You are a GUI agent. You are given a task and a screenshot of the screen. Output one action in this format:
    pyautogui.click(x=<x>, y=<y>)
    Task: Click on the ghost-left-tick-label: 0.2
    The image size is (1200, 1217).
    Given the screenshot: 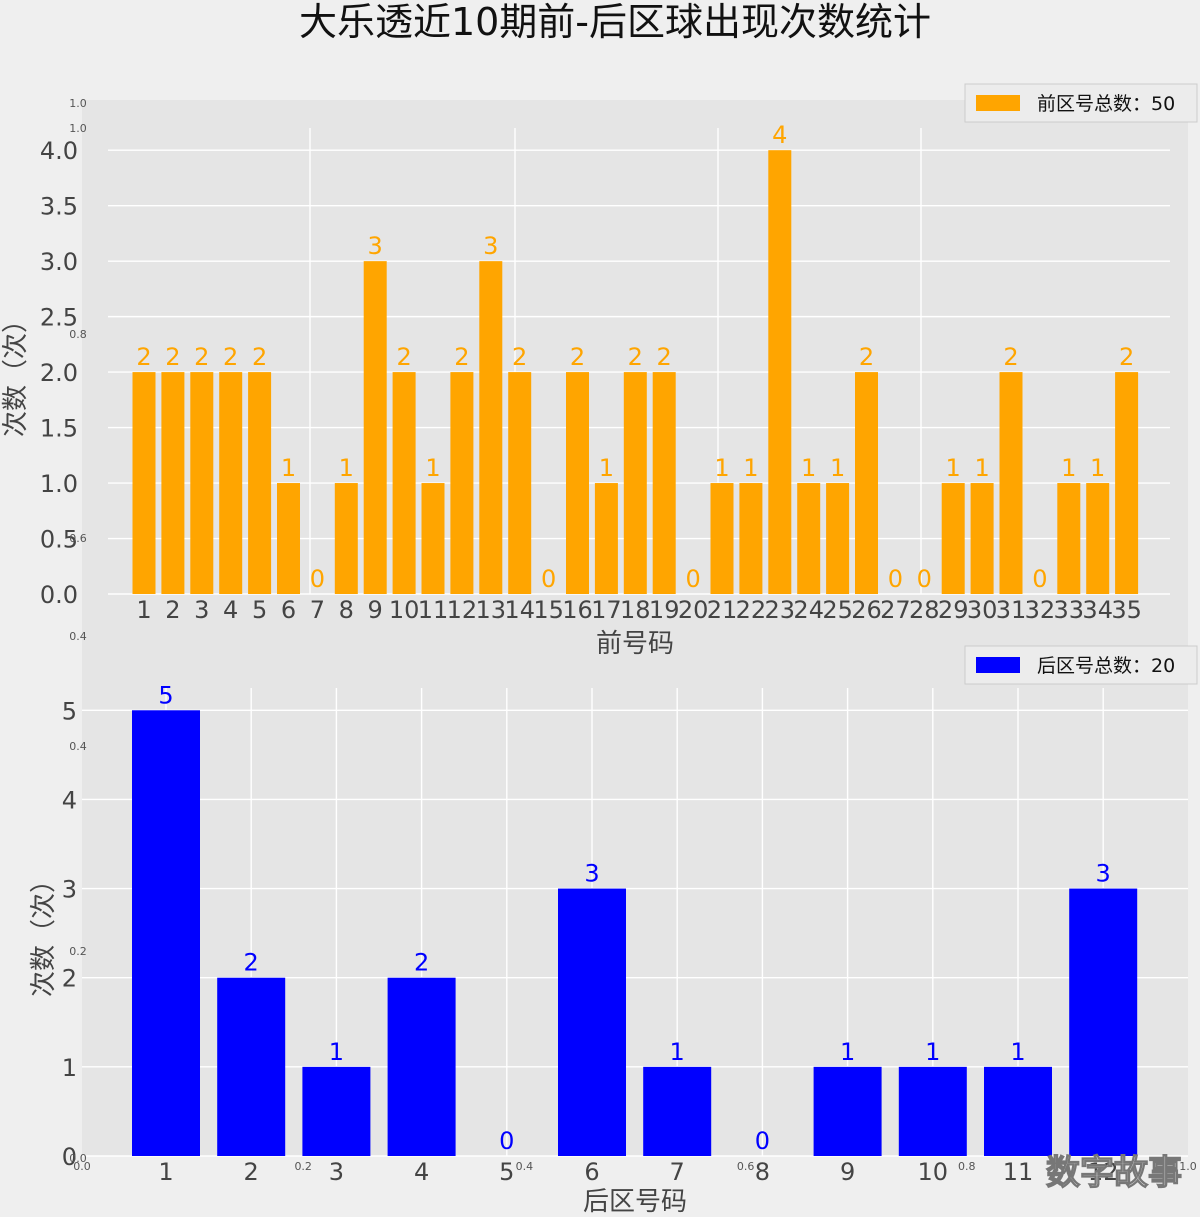 What is the action you would take?
    pyautogui.click(x=78, y=951)
    